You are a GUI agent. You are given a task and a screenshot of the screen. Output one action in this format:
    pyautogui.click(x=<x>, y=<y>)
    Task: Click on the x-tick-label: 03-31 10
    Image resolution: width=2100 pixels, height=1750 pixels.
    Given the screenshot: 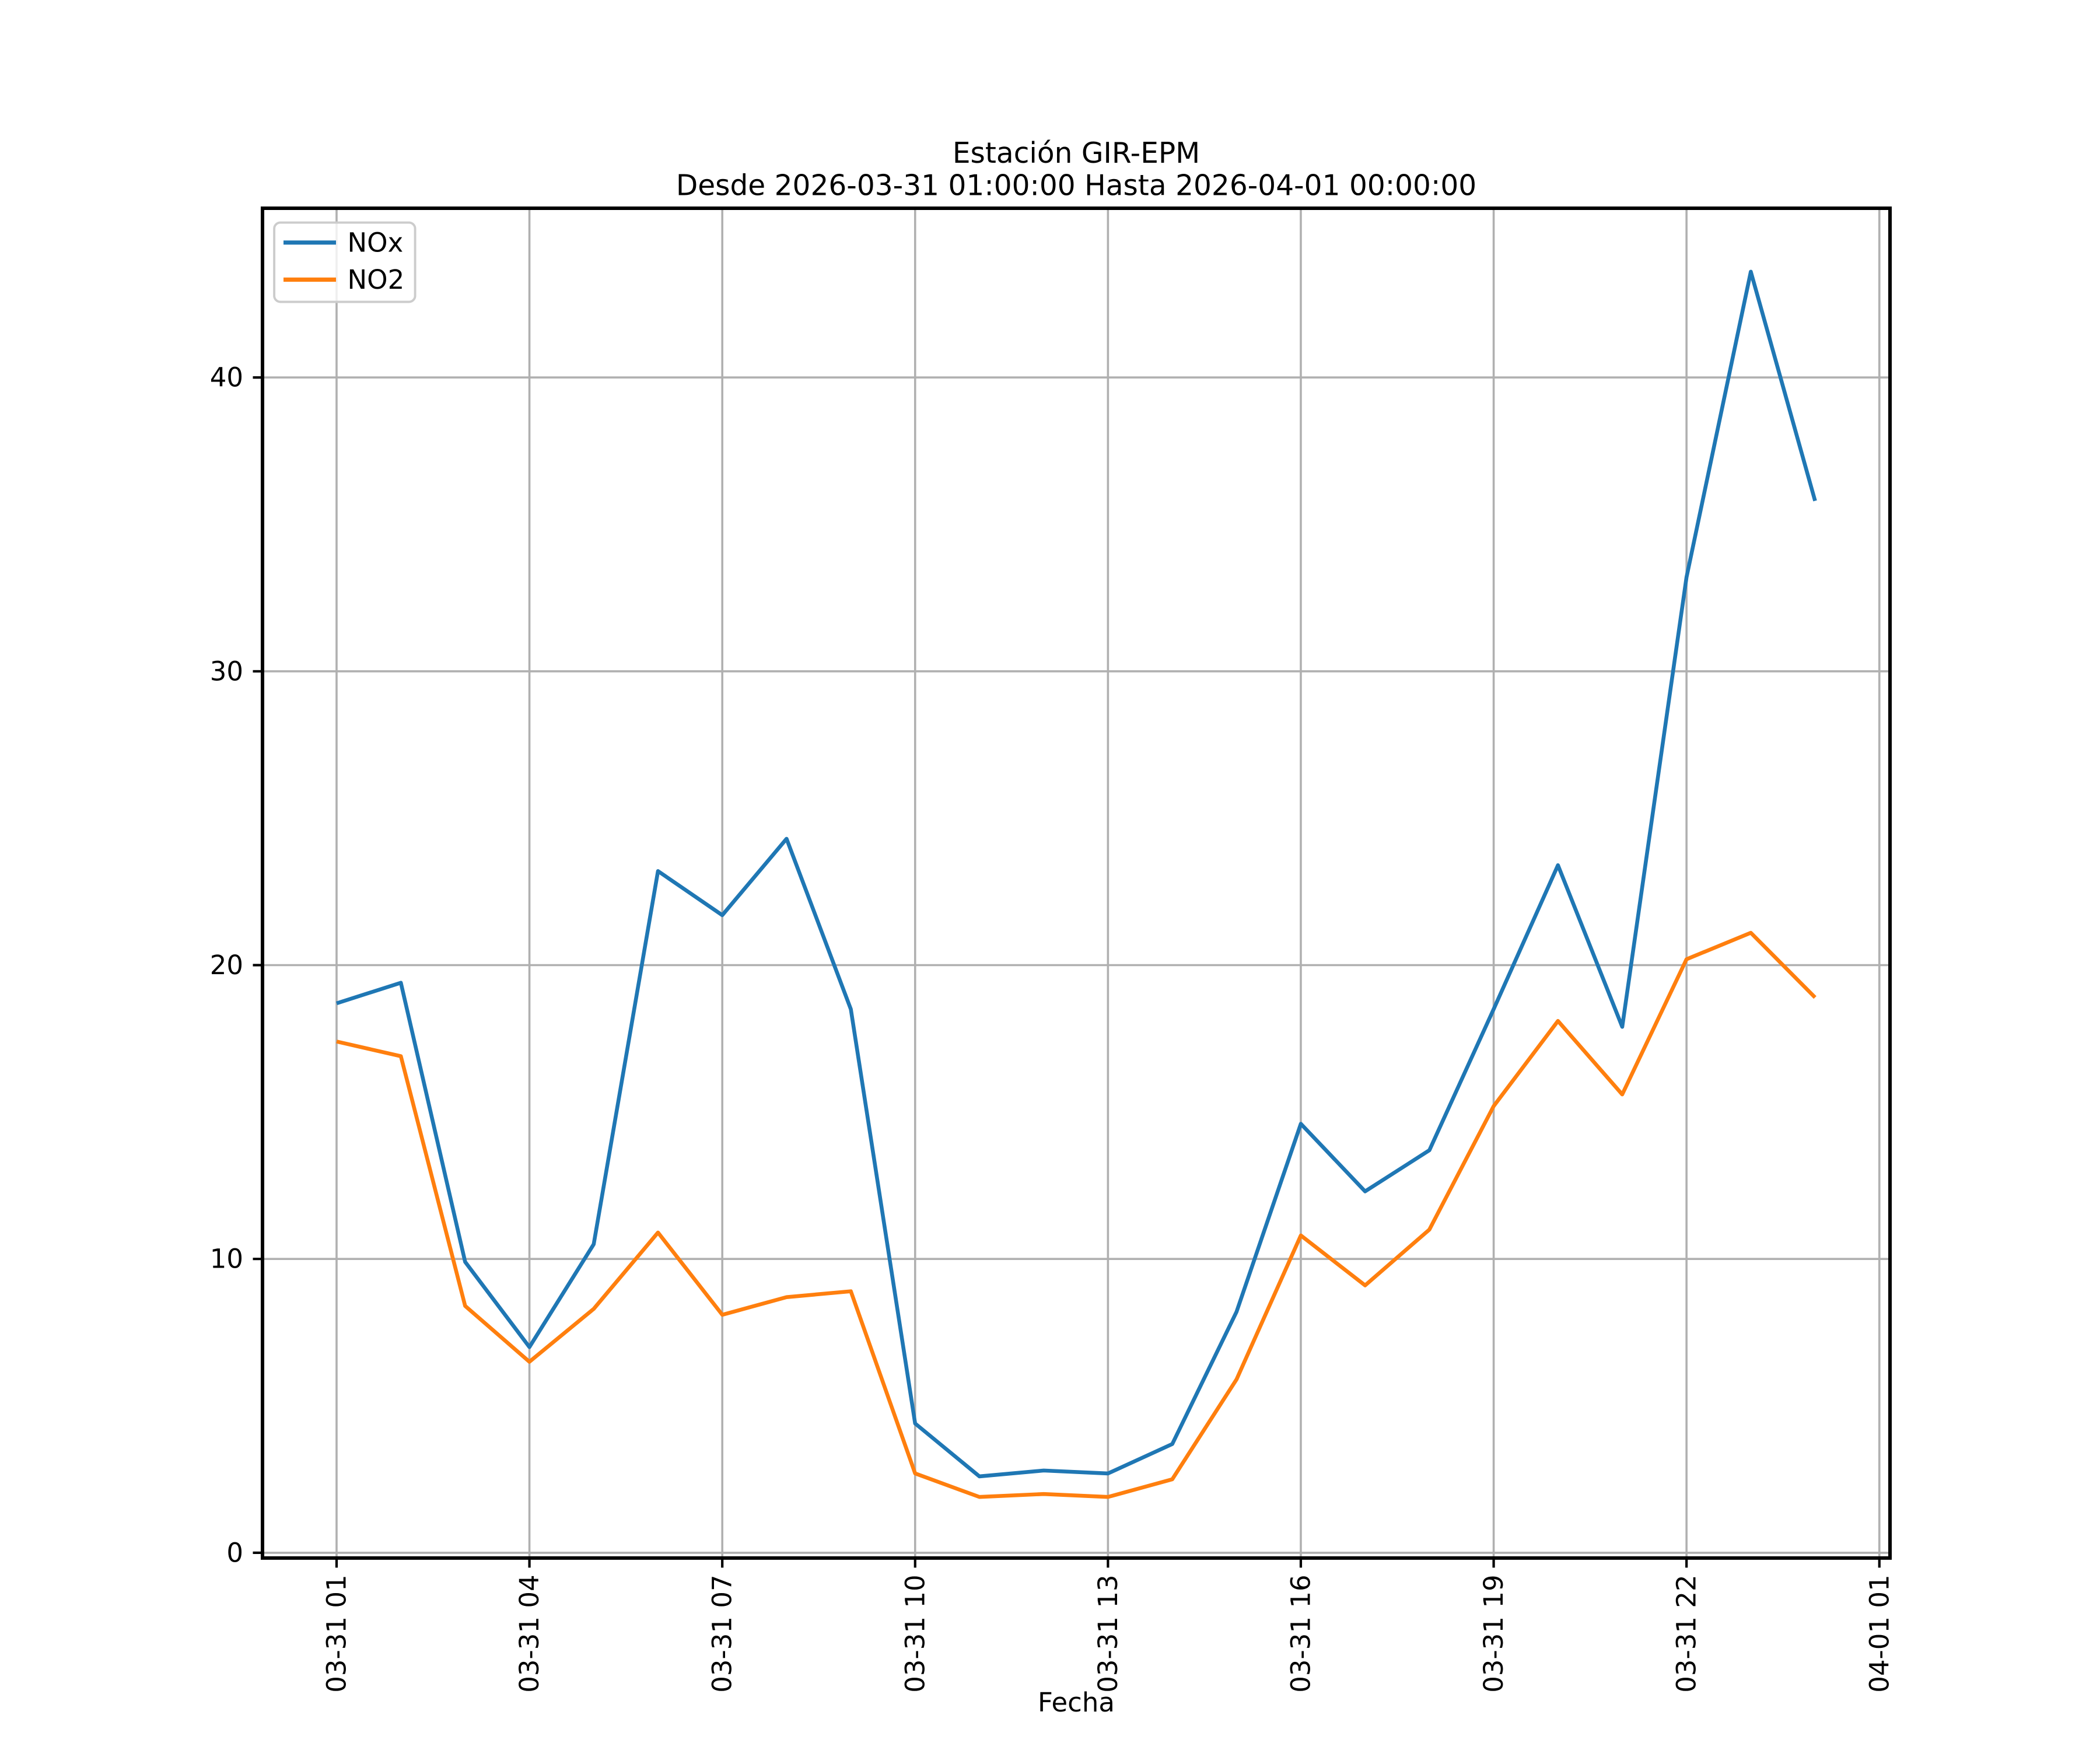 What is the action you would take?
    pyautogui.click(x=915, y=1633)
    